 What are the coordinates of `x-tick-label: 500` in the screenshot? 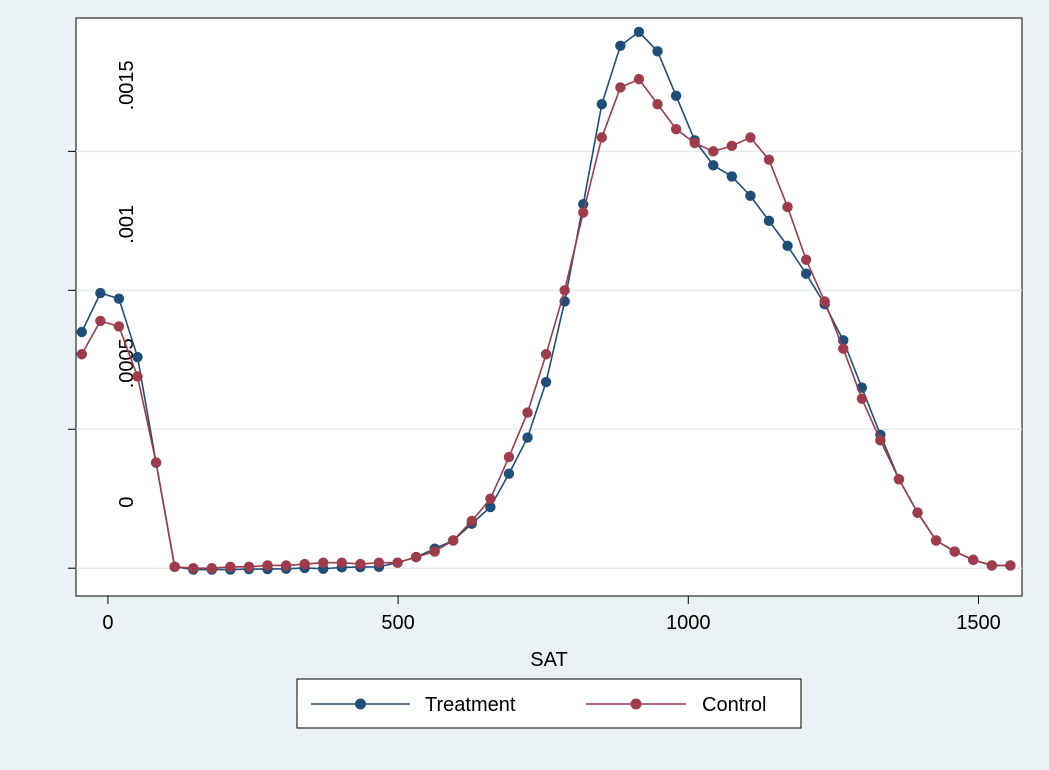 It's located at (397, 623).